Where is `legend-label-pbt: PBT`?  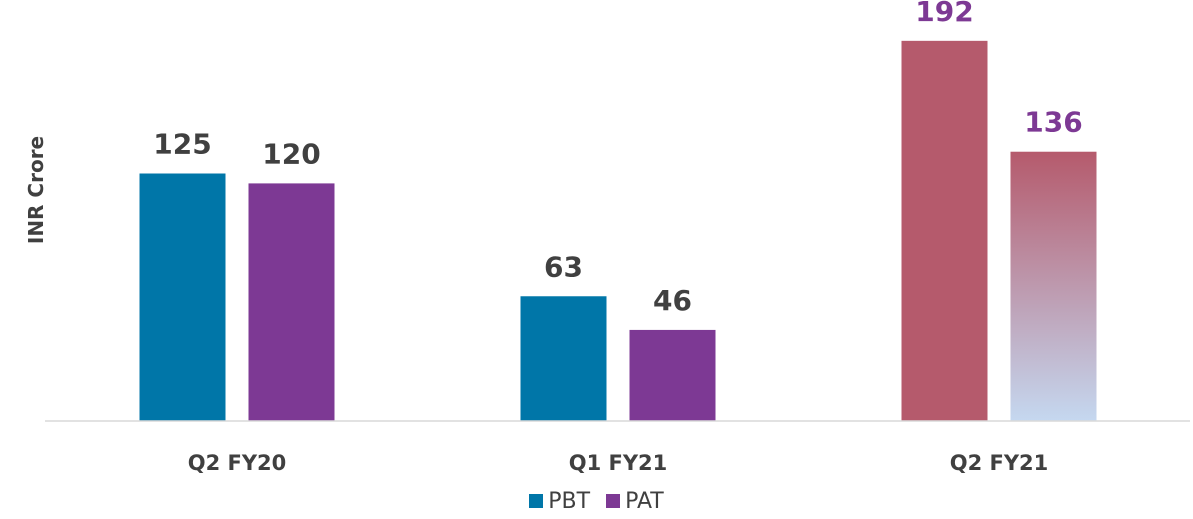 legend-label-pbt: PBT is located at coordinates (569, 501).